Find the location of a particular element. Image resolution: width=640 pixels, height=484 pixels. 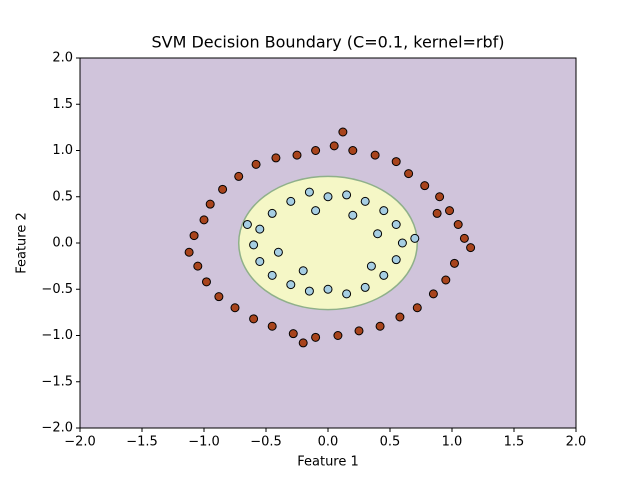

x-tick-label: 2.0 is located at coordinates (576, 442).